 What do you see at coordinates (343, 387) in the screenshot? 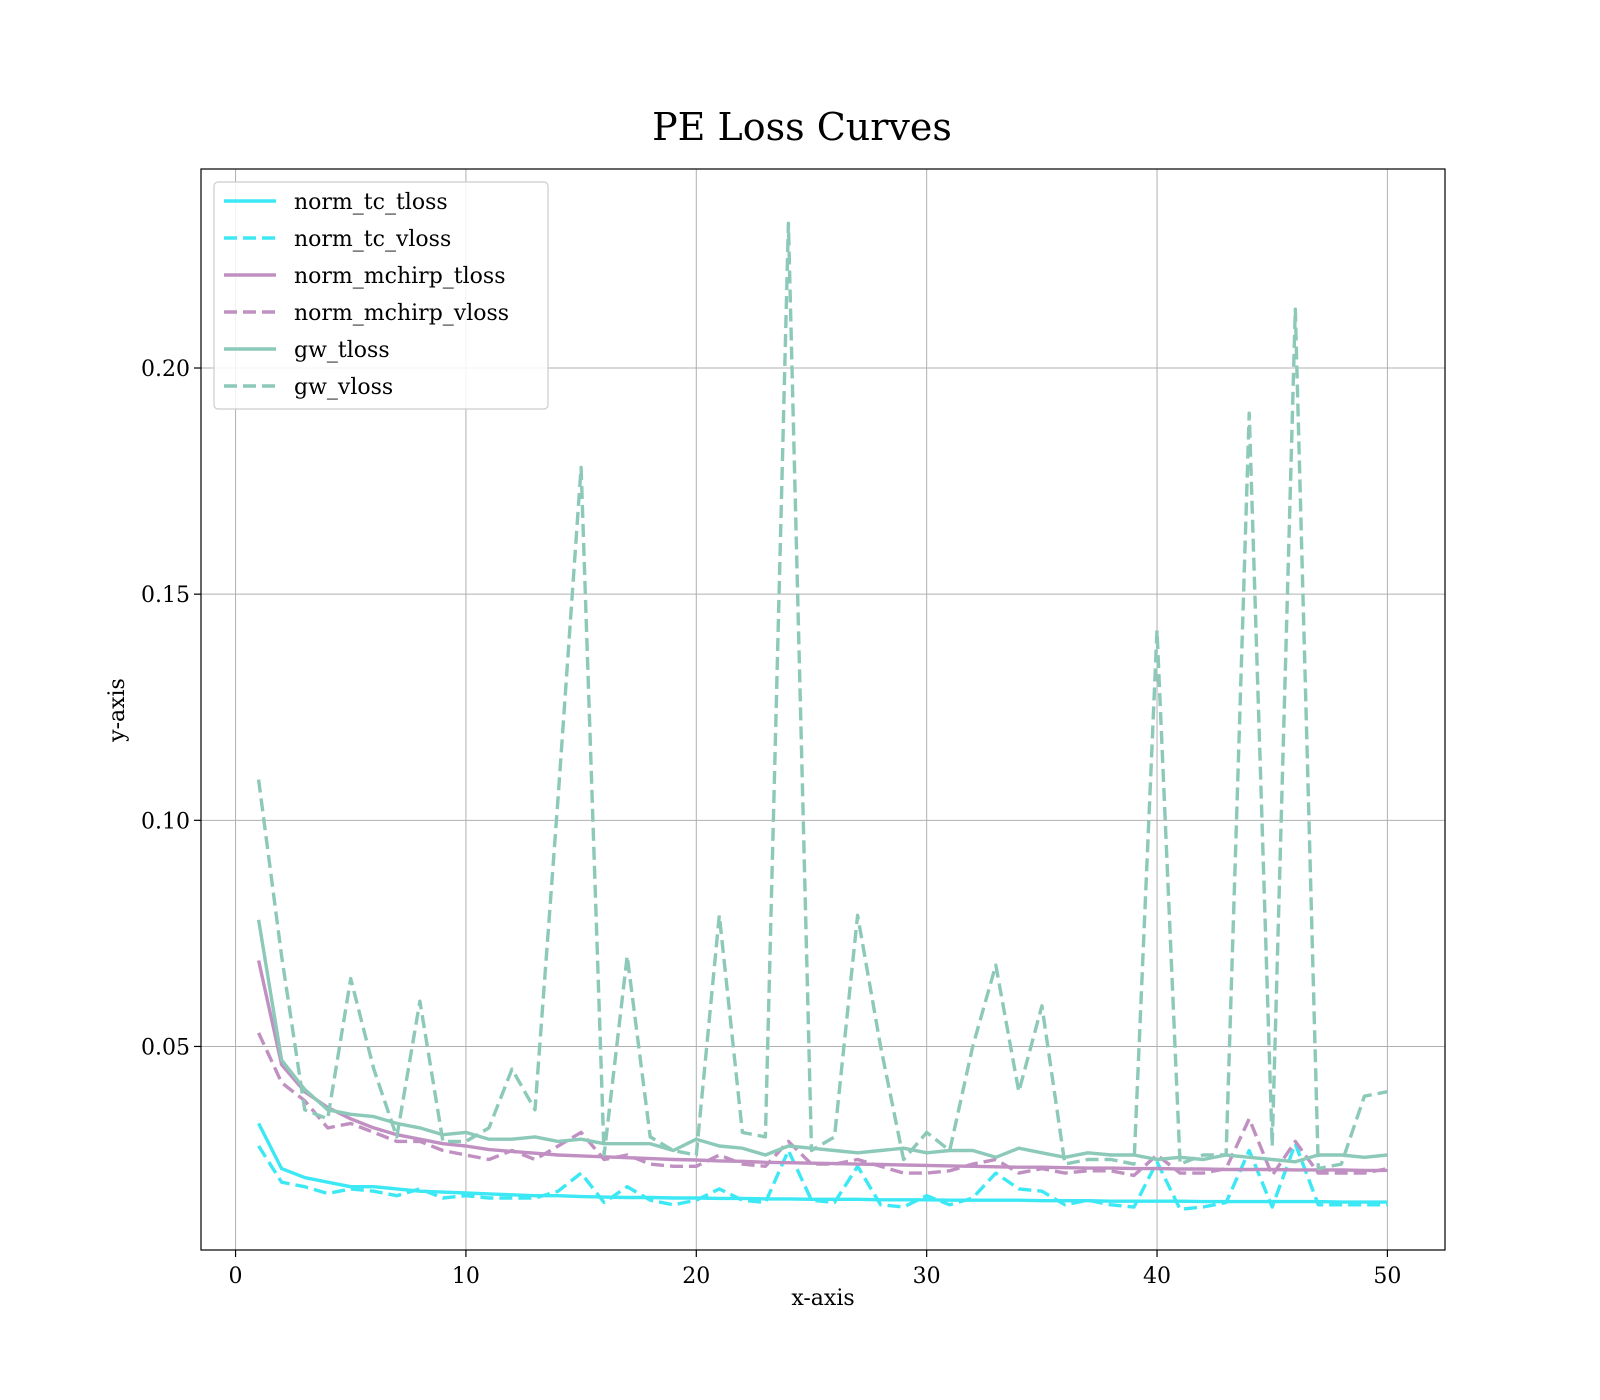
I see `legend-label: gw_vloss` at bounding box center [343, 387].